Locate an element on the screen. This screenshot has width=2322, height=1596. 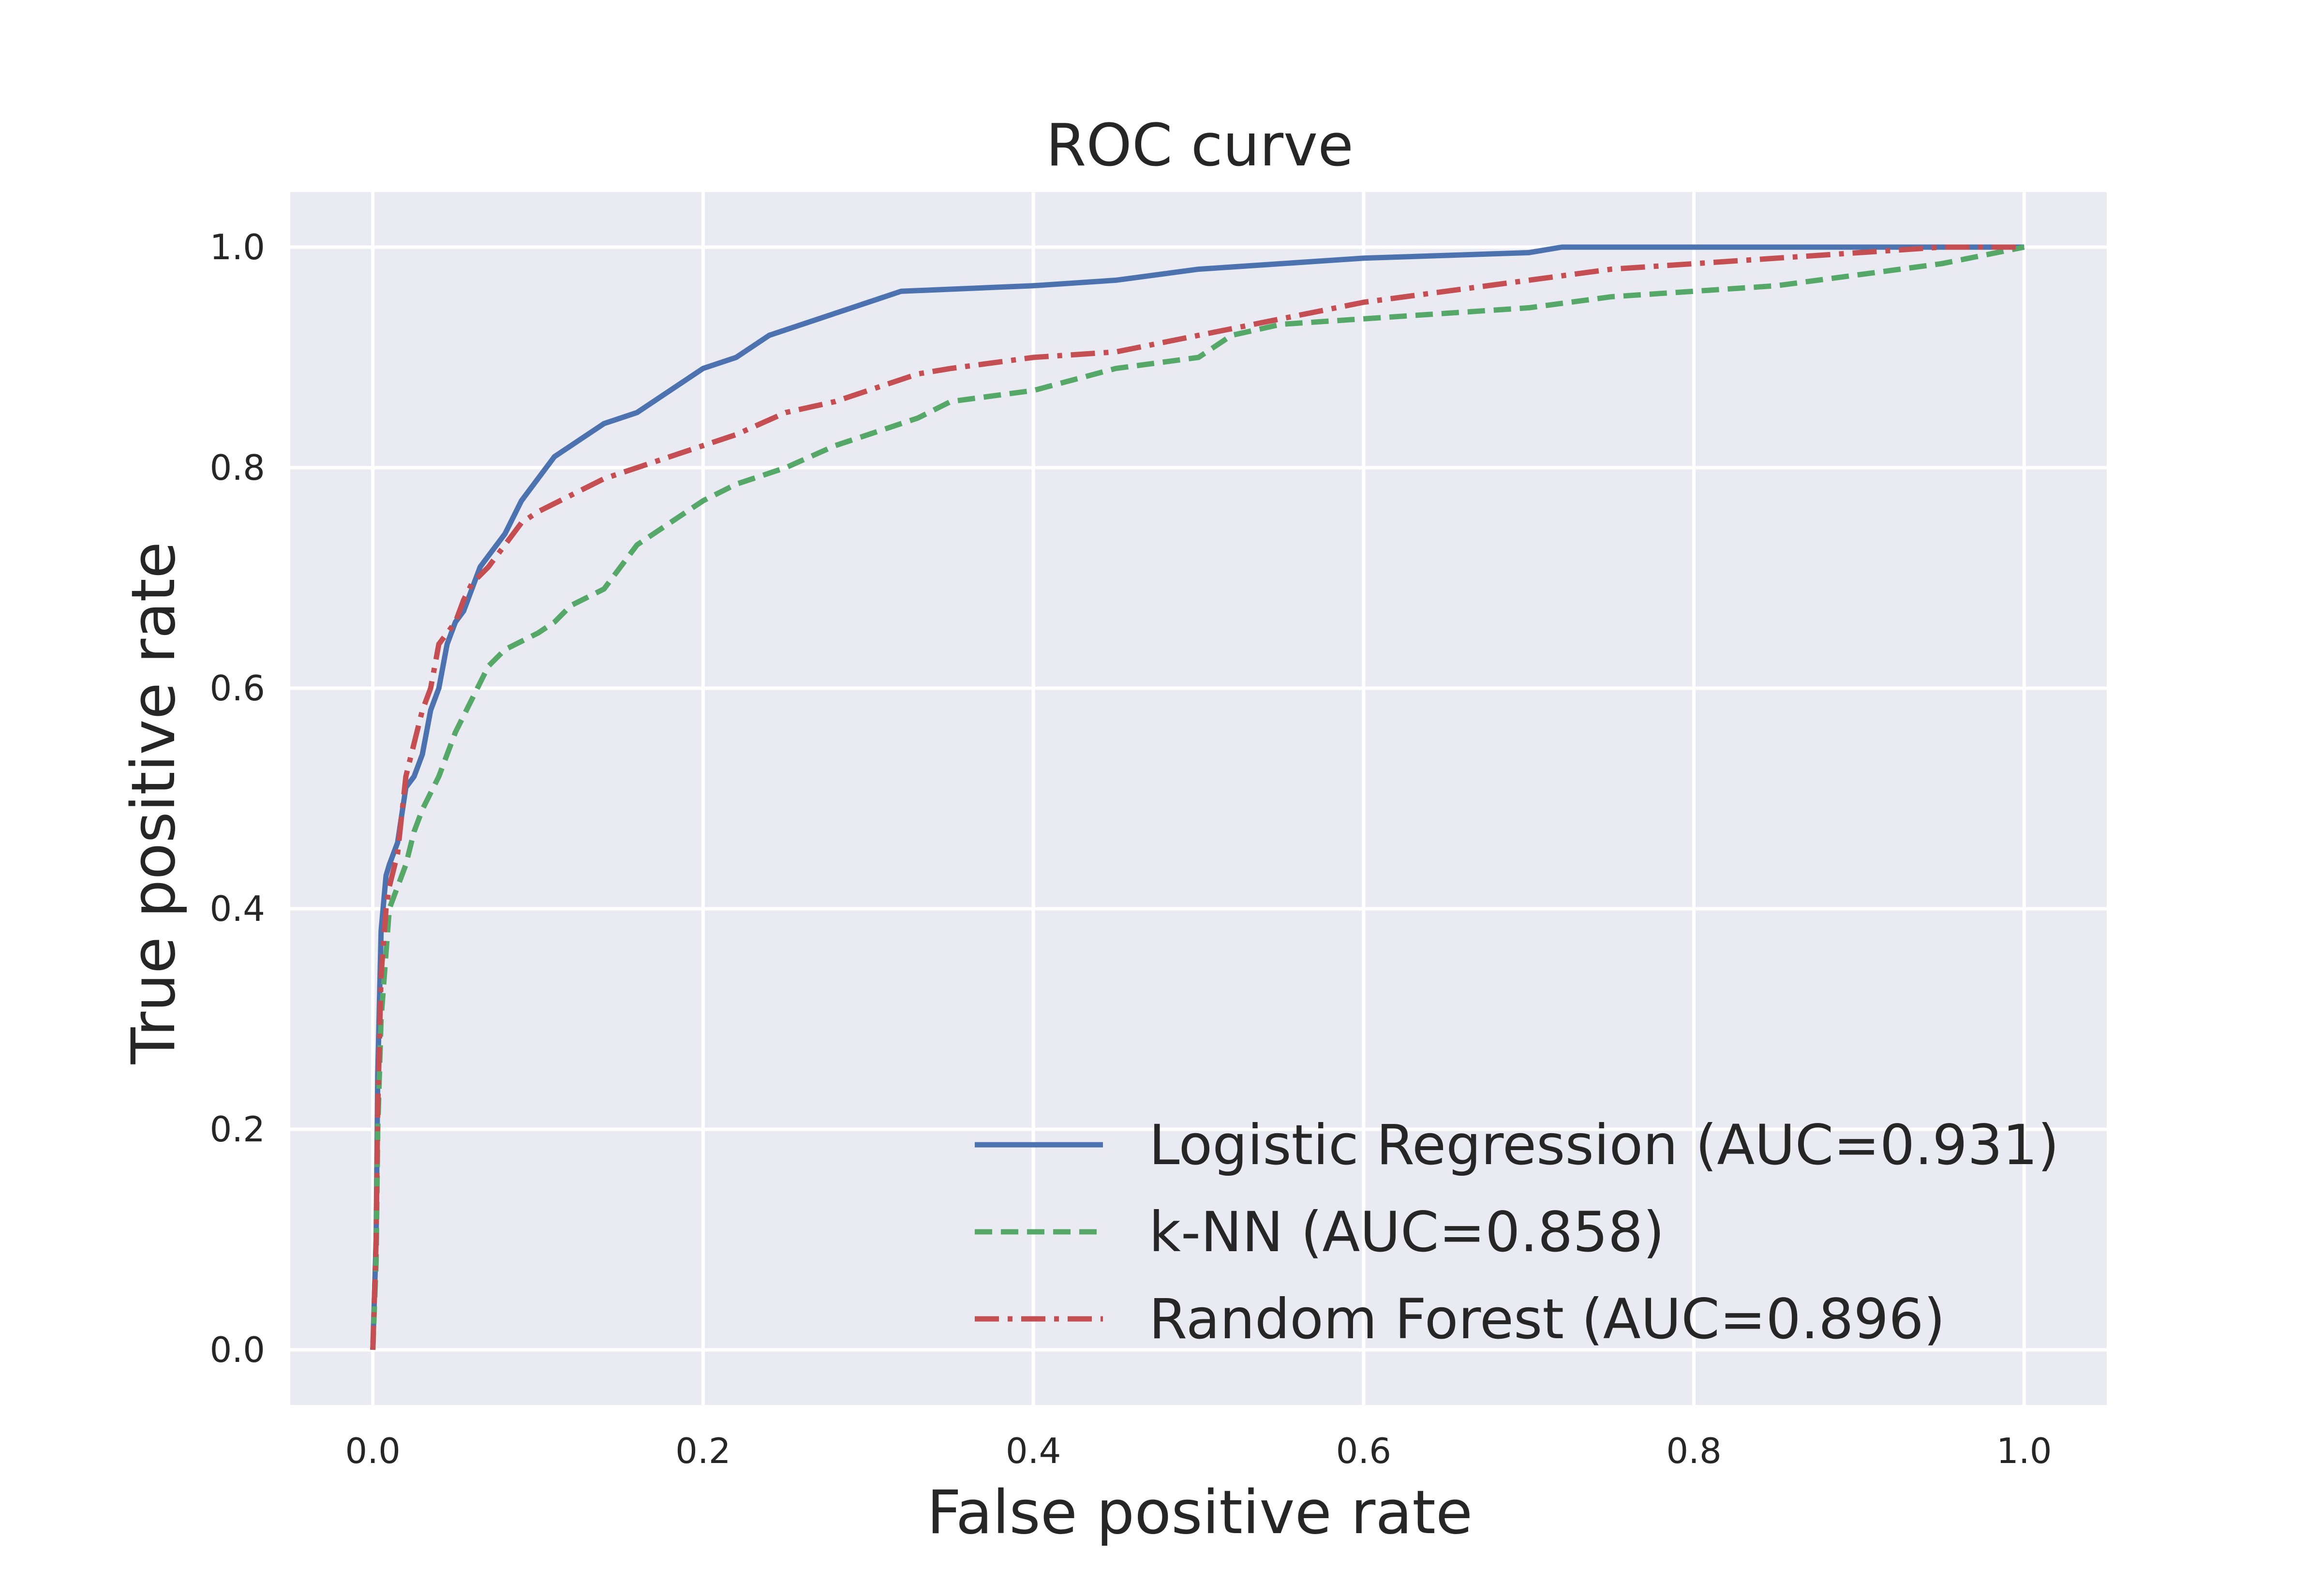
y-tick-label: 1.0 is located at coordinates (237, 247).